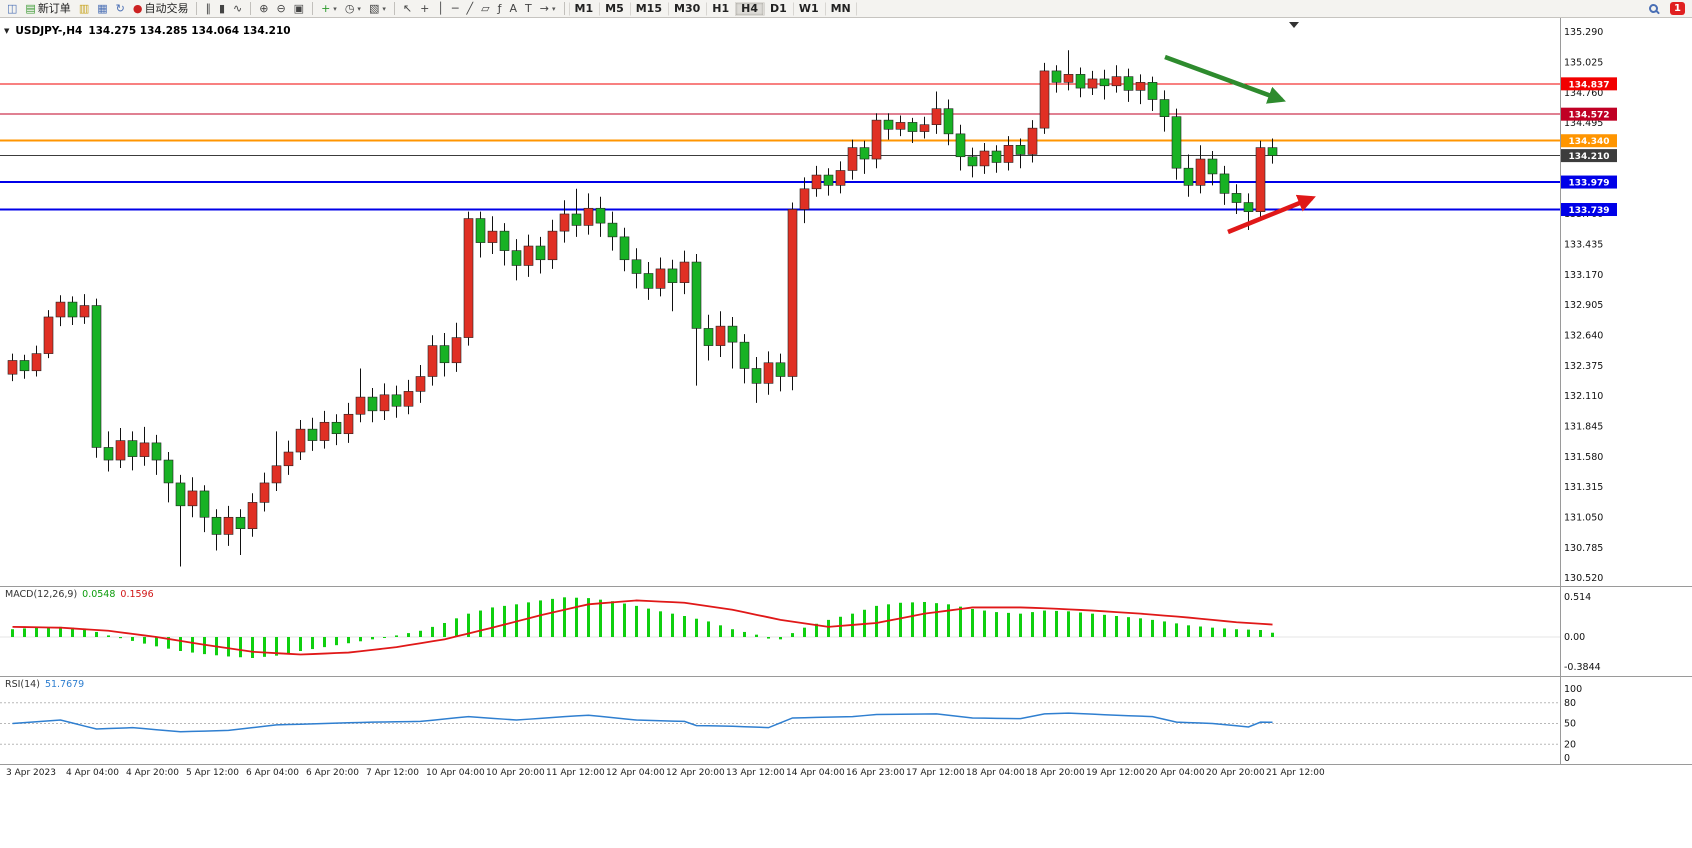  I want to click on templates-icon: ▧, so click(374, 8).